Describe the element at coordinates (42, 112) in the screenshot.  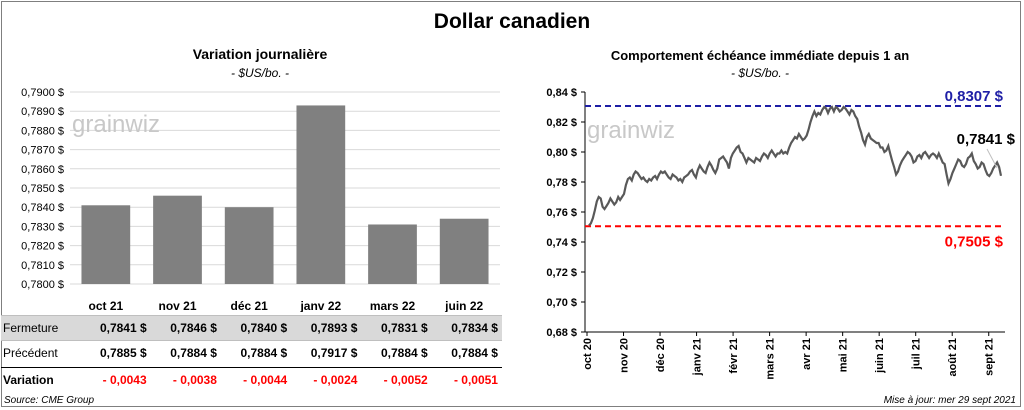
I see `y-tick-label: 0,7890 $` at that location.